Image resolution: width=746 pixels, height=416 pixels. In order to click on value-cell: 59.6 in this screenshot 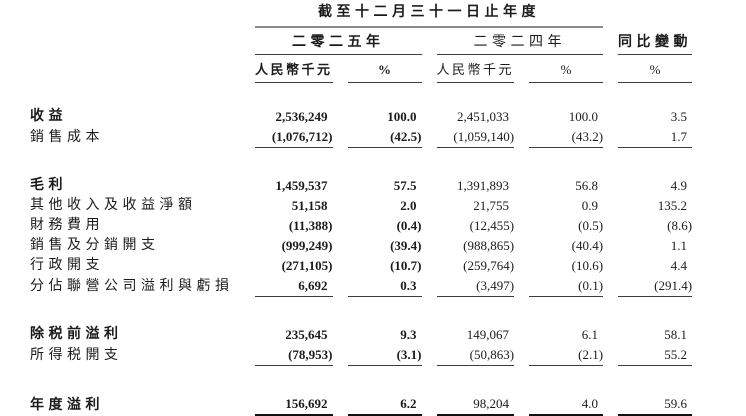, I will do `click(655, 405)`.